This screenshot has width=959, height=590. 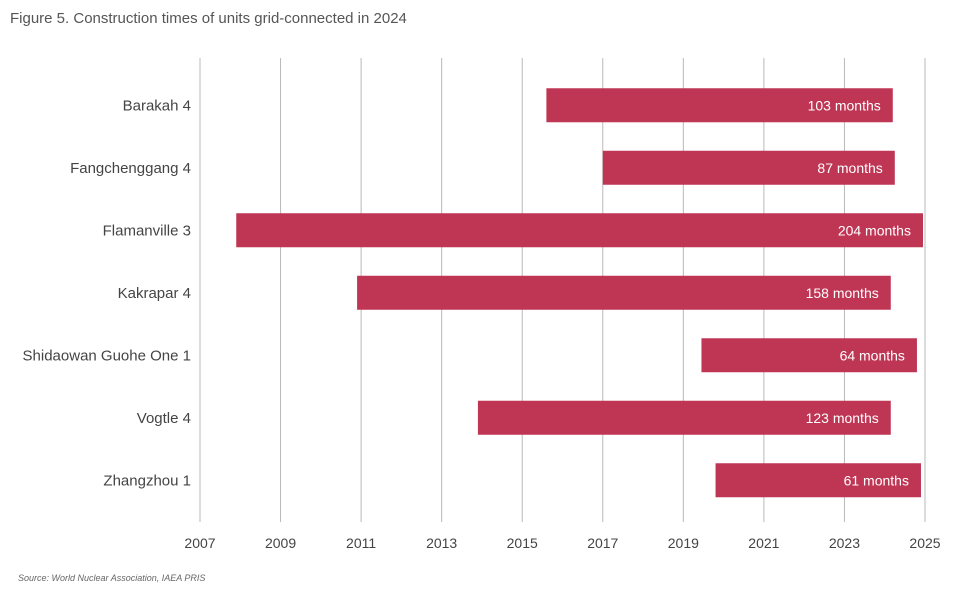 What do you see at coordinates (154, 293) in the screenshot?
I see `category-label: Kakrapar 4` at bounding box center [154, 293].